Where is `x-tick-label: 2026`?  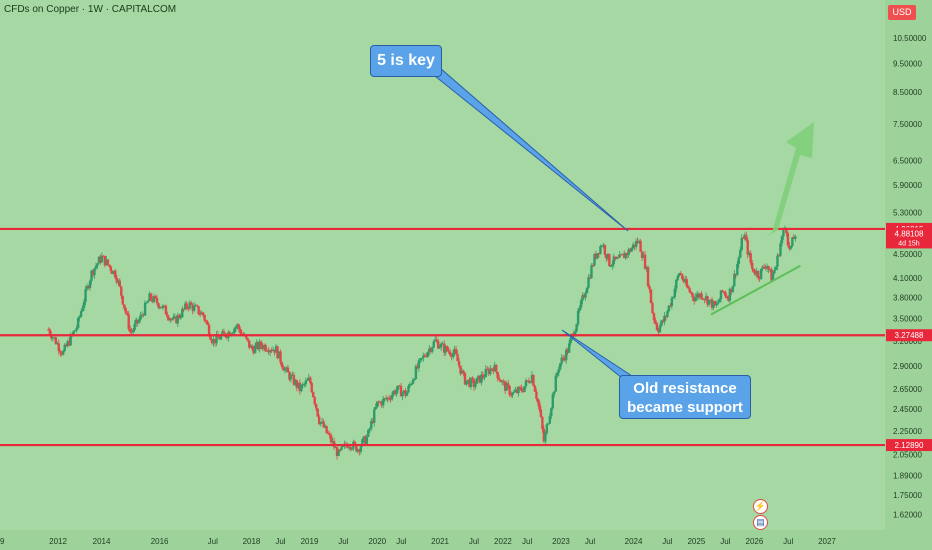 x-tick-label: 2026 is located at coordinates (755, 541).